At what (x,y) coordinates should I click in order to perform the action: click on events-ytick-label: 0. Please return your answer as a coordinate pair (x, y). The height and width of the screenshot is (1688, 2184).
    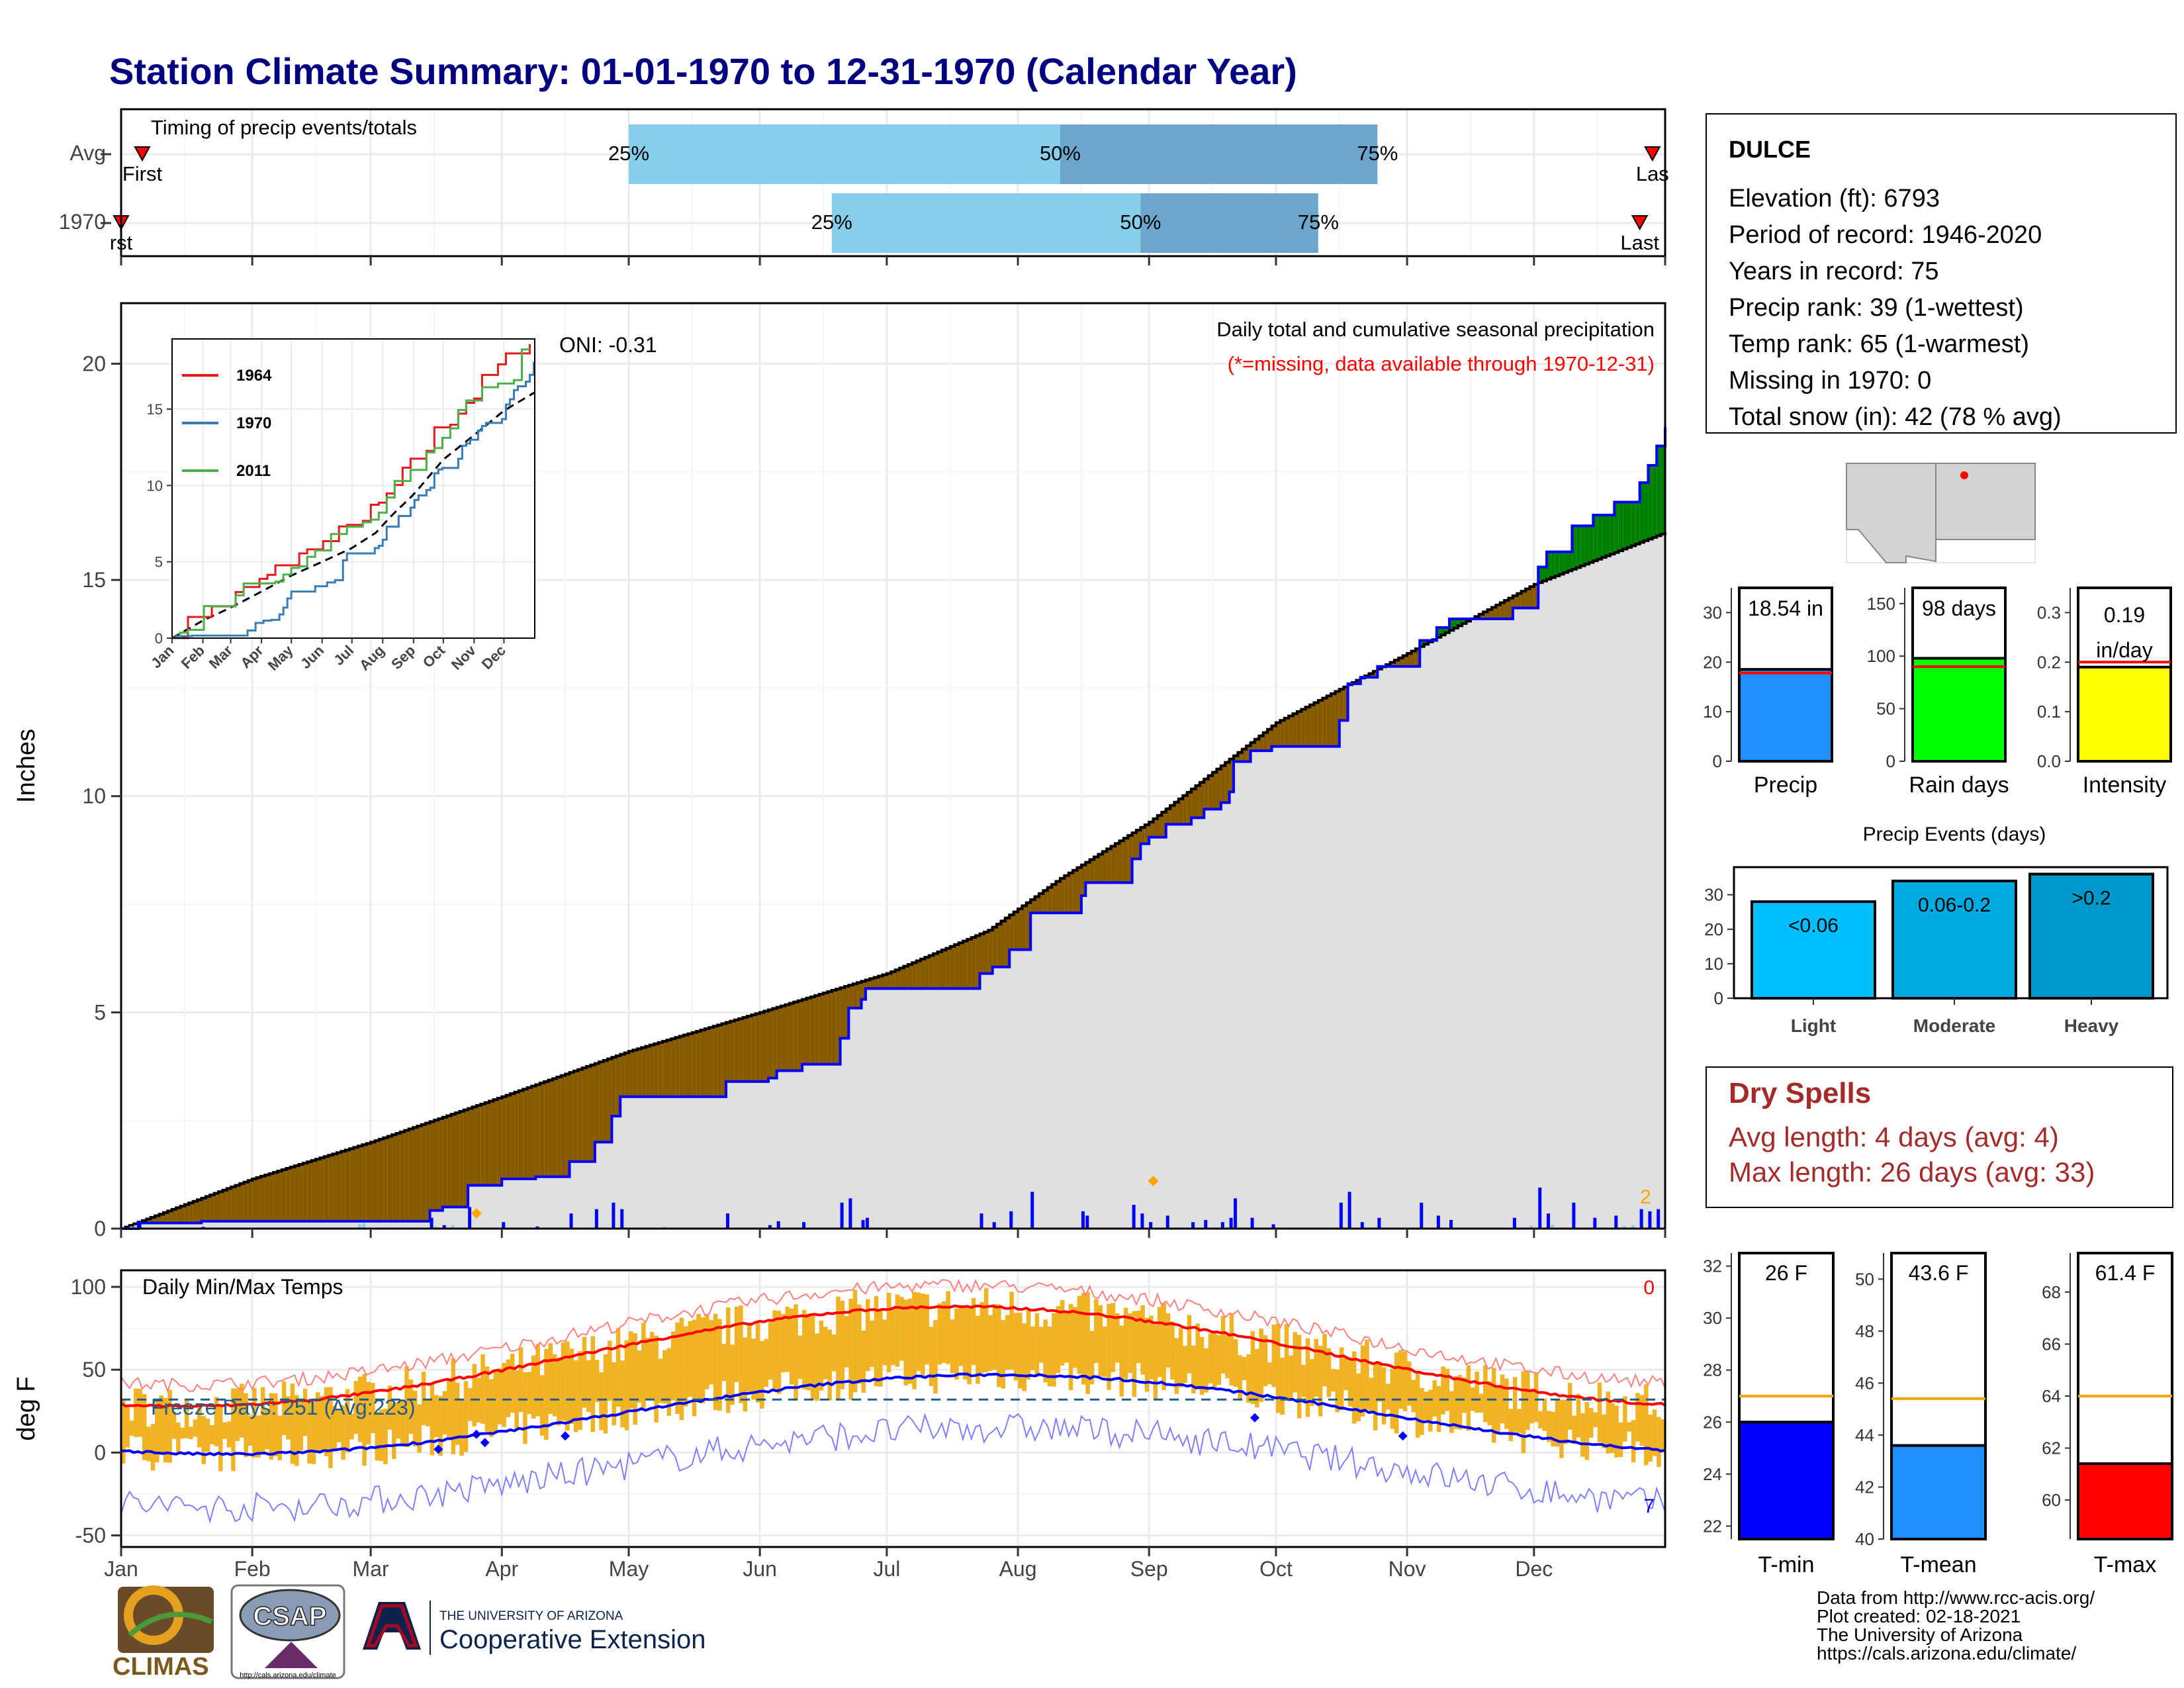
    Looking at the image, I should click on (1718, 998).